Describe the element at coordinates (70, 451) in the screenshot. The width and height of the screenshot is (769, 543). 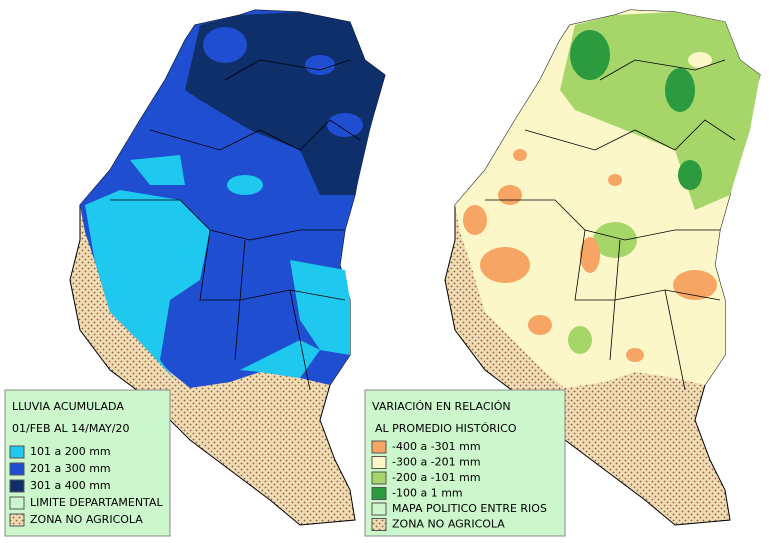
I see `legend-label: 101 a 200 mm` at that location.